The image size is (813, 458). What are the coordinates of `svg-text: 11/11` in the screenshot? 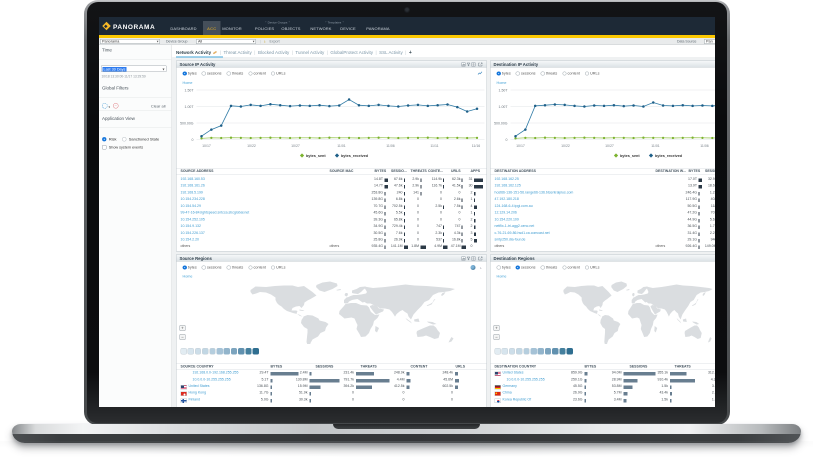 It's located at (434, 146).